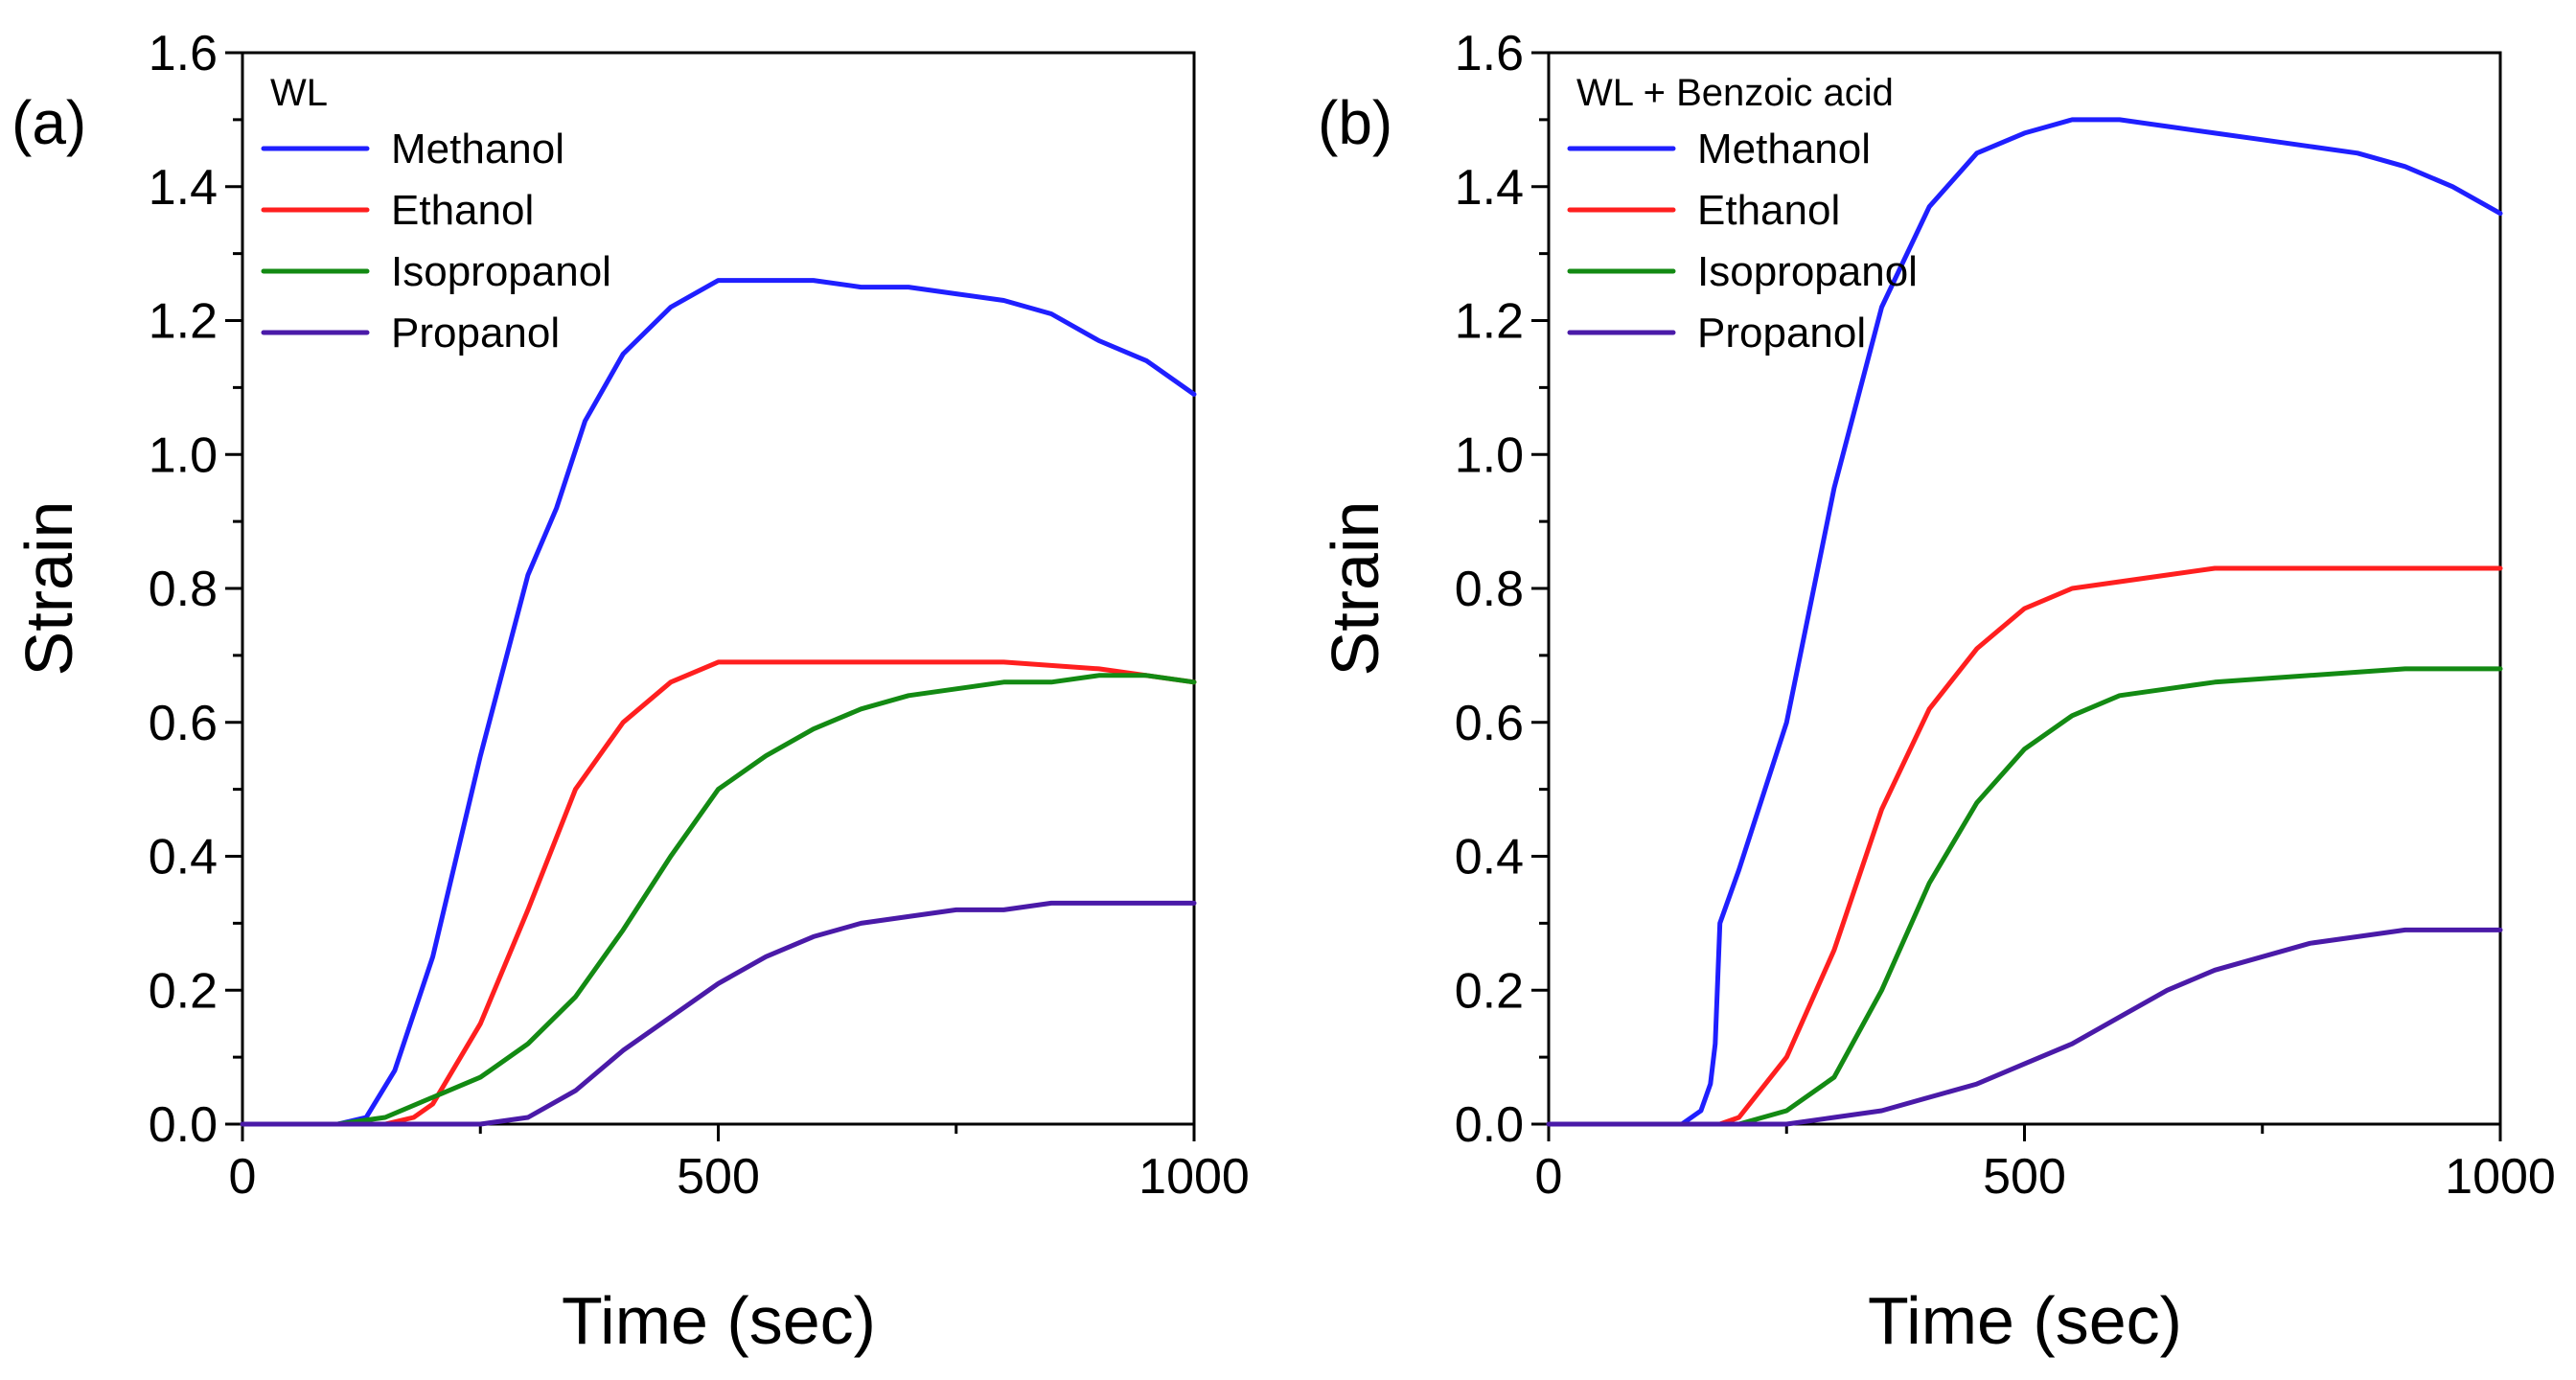  Describe the element at coordinates (299, 93) in the screenshot. I see `legend-title: WL` at that location.